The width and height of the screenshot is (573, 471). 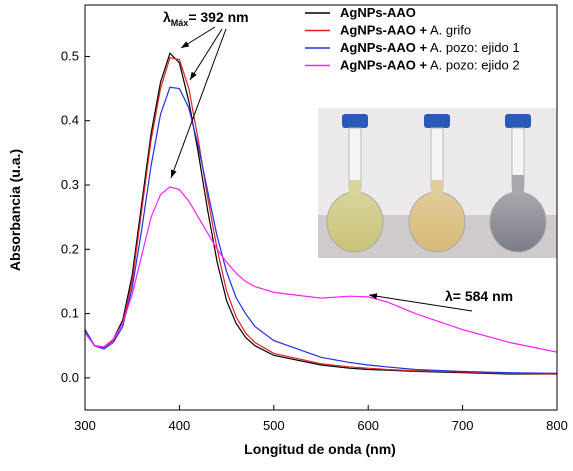 What do you see at coordinates (70, 120) in the screenshot?
I see `y-tick-label: 0.4` at bounding box center [70, 120].